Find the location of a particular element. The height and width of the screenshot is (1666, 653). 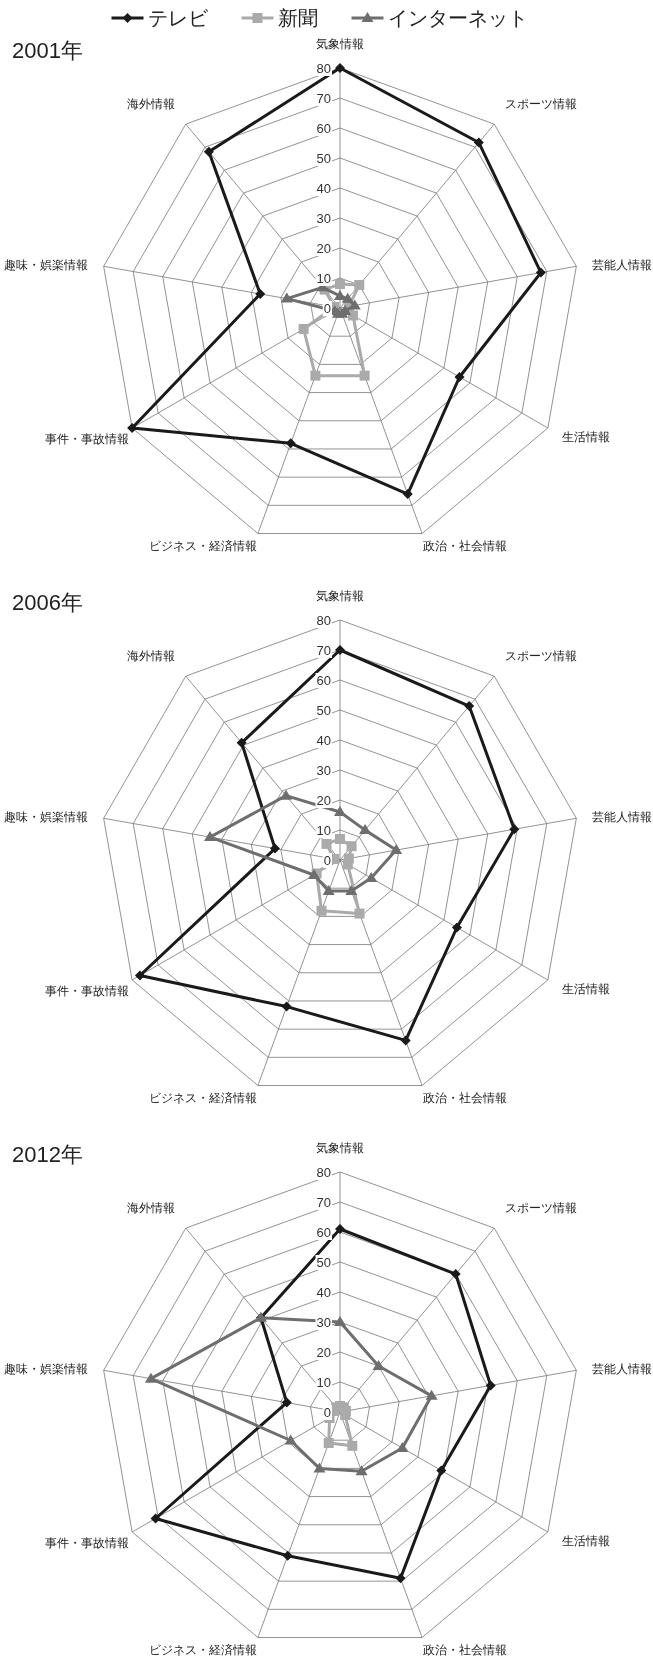

legend-label: テレビ is located at coordinates (178, 18).